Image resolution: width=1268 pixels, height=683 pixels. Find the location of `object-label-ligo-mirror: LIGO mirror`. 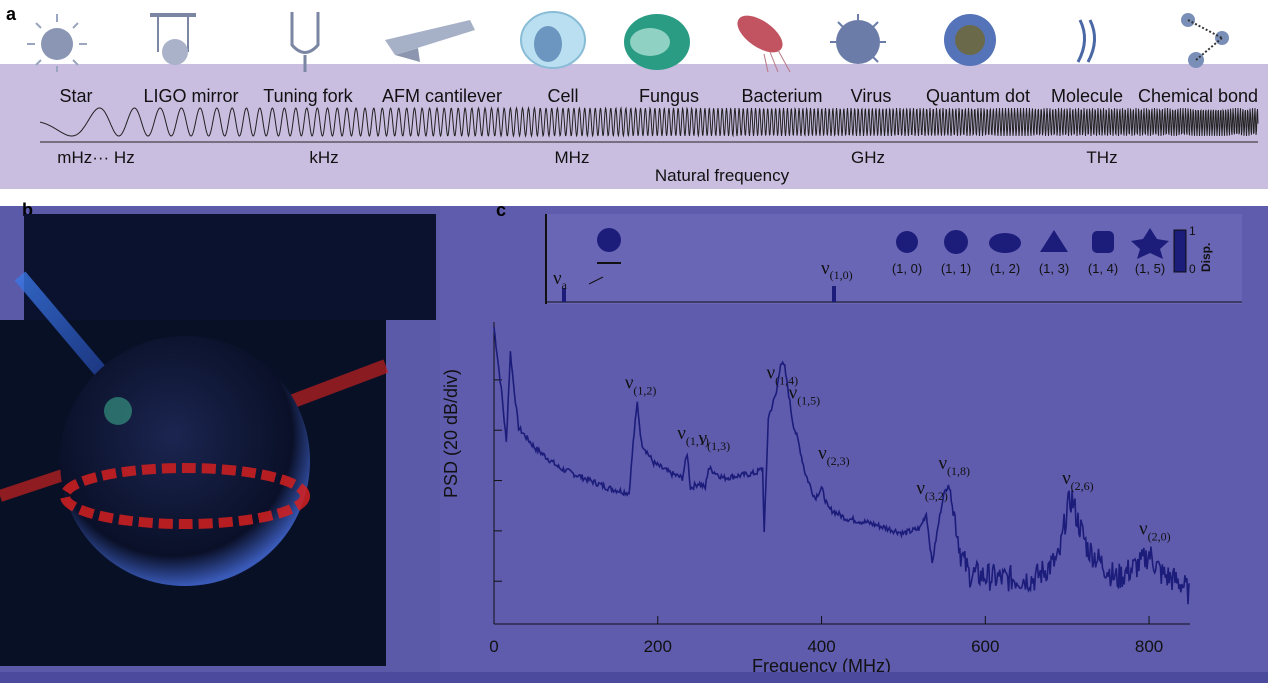

object-label-ligo-mirror: LIGO mirror is located at coordinates (191, 96).